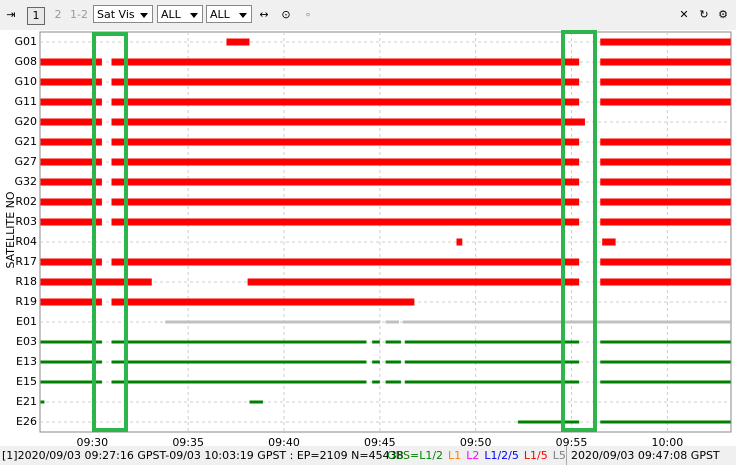 The height and width of the screenshot is (465, 736). Describe the element at coordinates (25, 61) in the screenshot. I see `satellite-label: G08` at that location.